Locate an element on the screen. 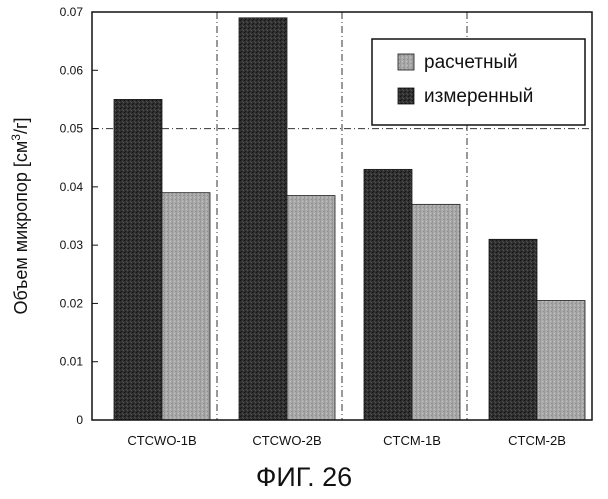  bar-calculated-ctcwo-2b is located at coordinates (311, 308).